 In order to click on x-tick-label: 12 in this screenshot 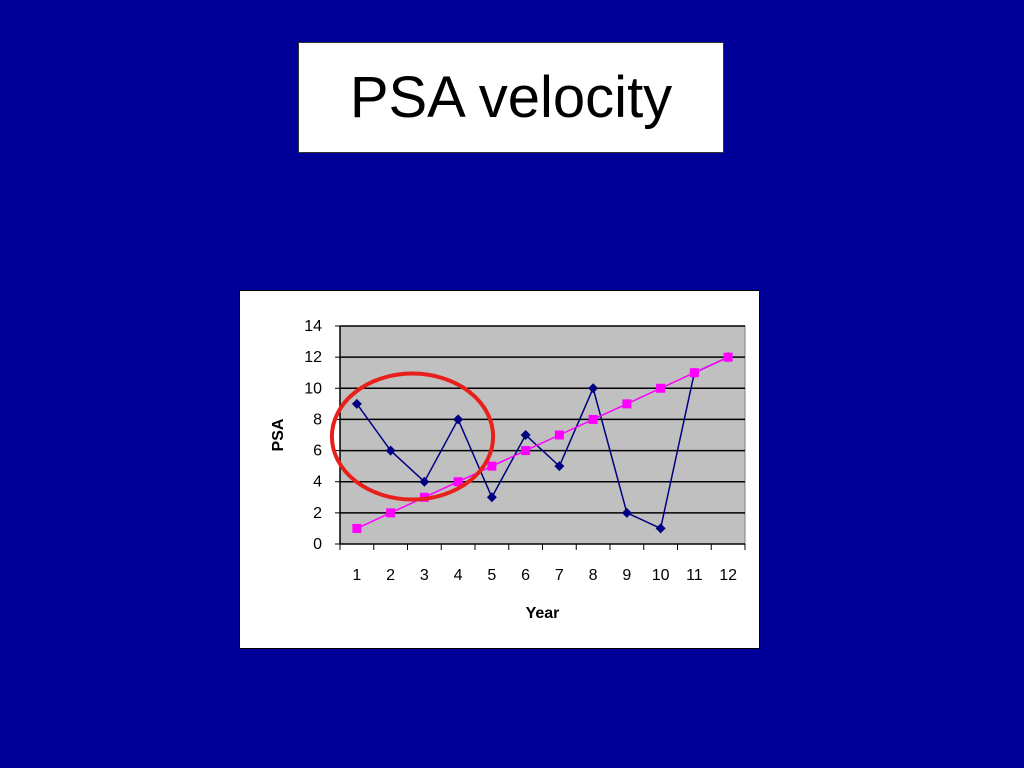, I will do `click(728, 575)`.